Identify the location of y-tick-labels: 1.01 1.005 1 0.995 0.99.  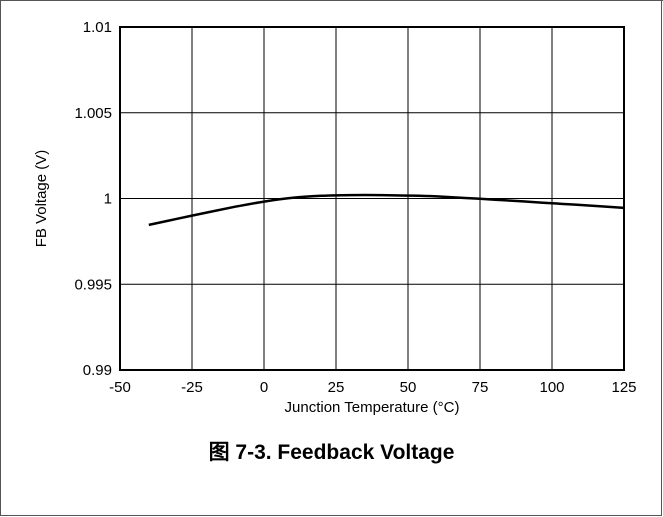
(93, 199).